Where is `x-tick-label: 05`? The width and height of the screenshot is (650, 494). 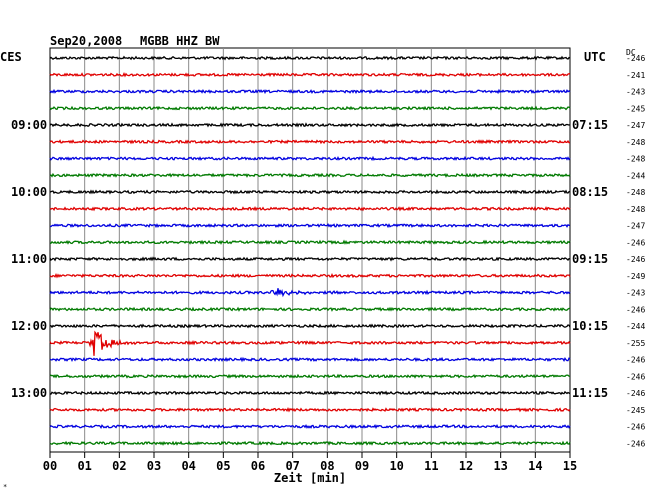 x-tick-label: 05 is located at coordinates (223, 466).